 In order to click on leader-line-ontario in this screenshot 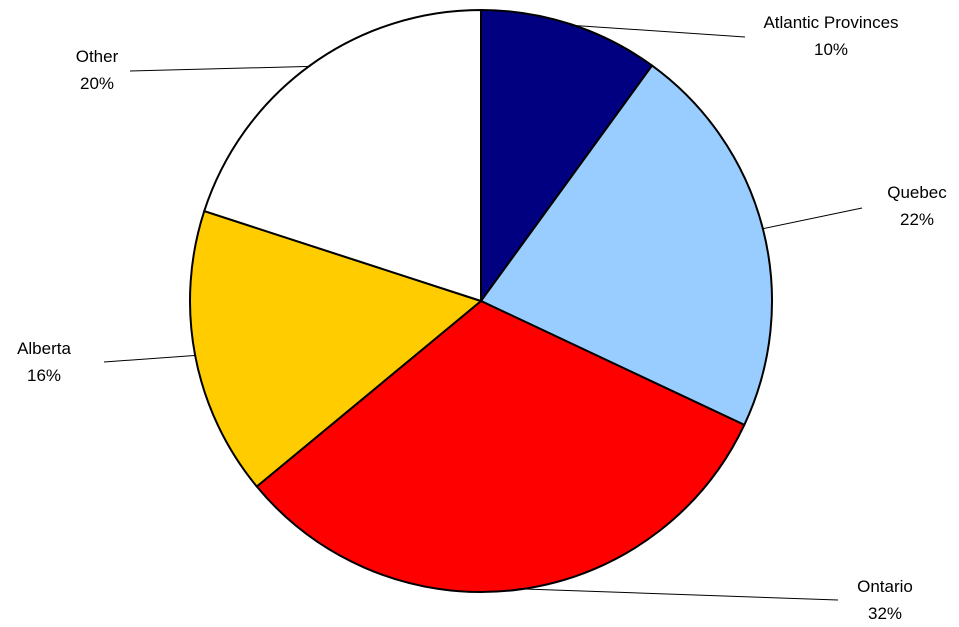, I will do `click(678, 594)`.